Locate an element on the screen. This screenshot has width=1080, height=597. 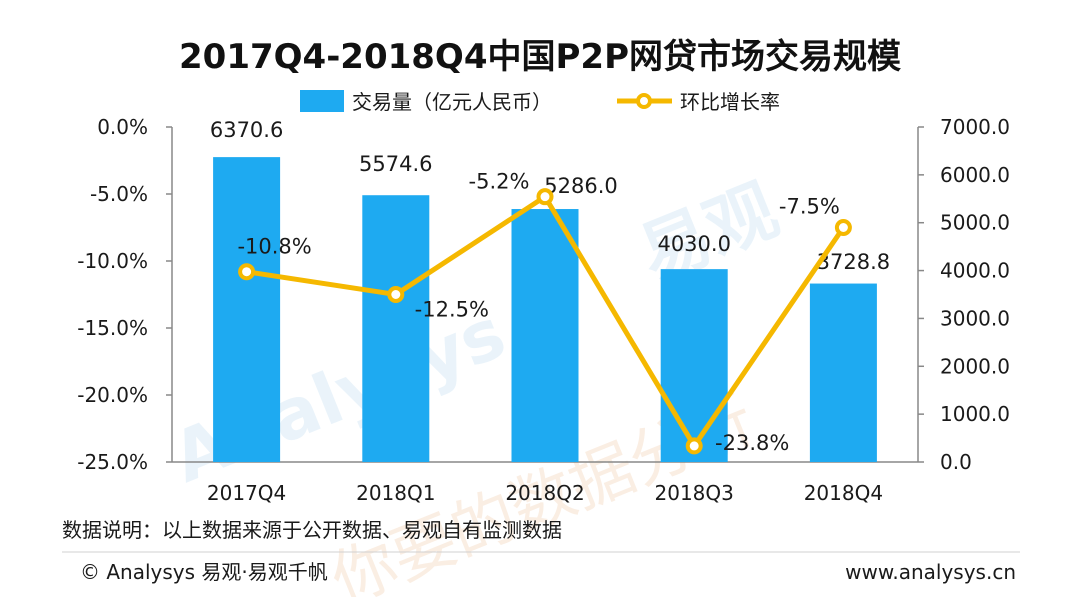
bar-2018Q3 is located at coordinates (694, 365).